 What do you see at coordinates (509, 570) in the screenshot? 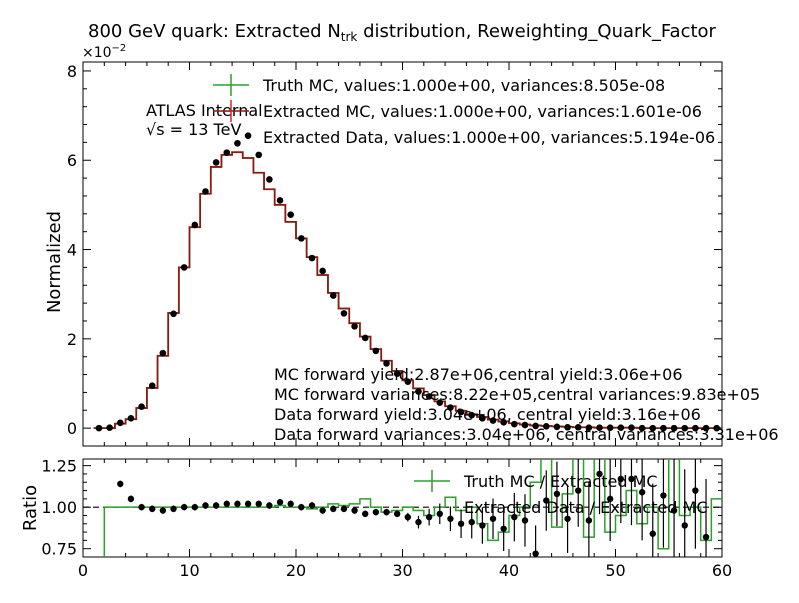
I see `ratio-x-tick-label: 40` at bounding box center [509, 570].